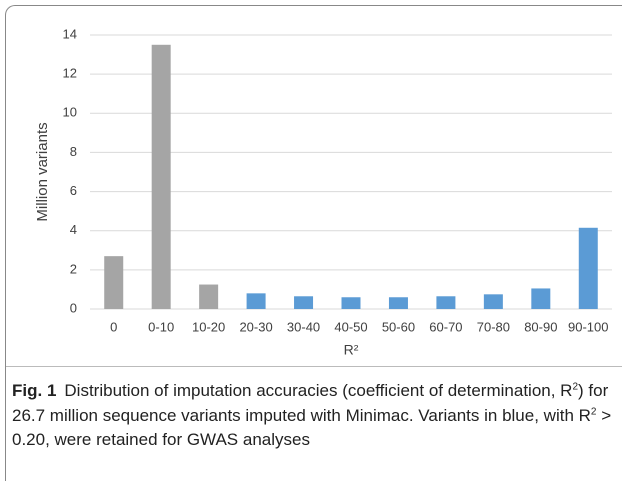 The image size is (622, 481). What do you see at coordinates (70, 73) in the screenshot?
I see `y-tick-label: 12` at bounding box center [70, 73].